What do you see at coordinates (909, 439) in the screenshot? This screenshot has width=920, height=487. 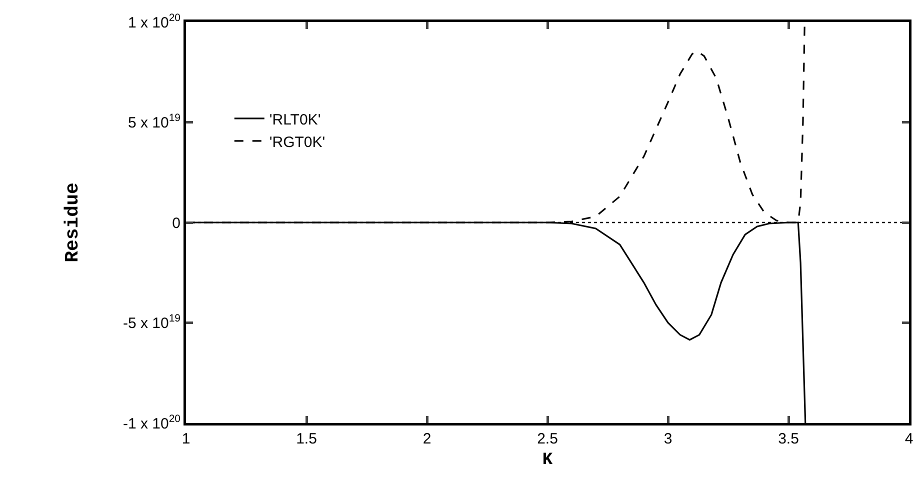 I see `x-tick-label: 4` at bounding box center [909, 439].